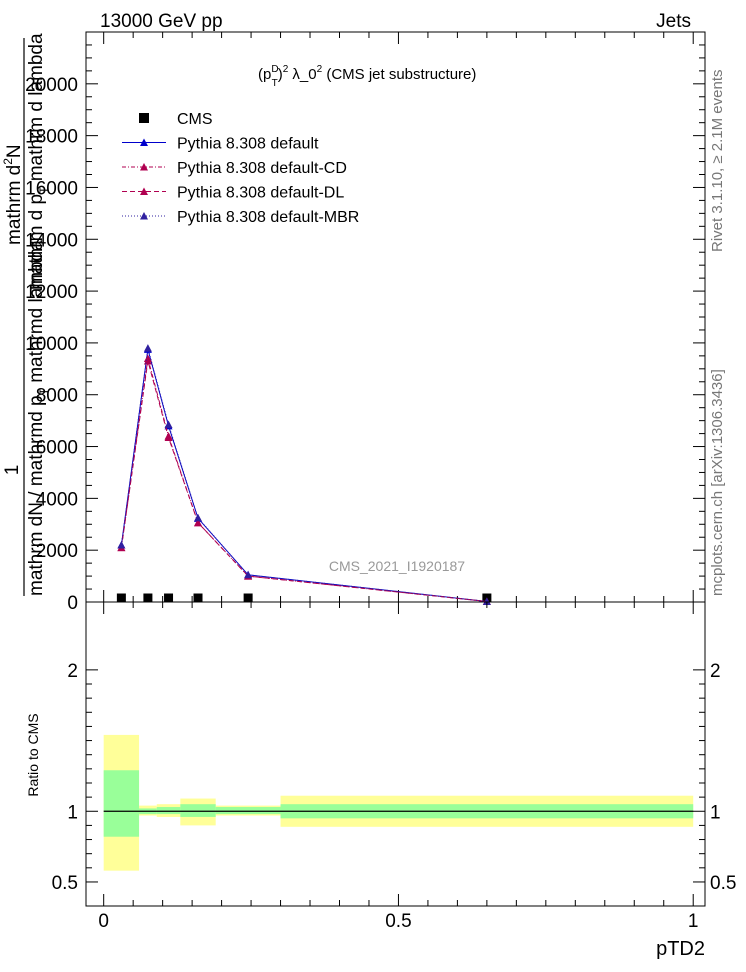  I want to click on header-right: Jets, so click(673, 21).